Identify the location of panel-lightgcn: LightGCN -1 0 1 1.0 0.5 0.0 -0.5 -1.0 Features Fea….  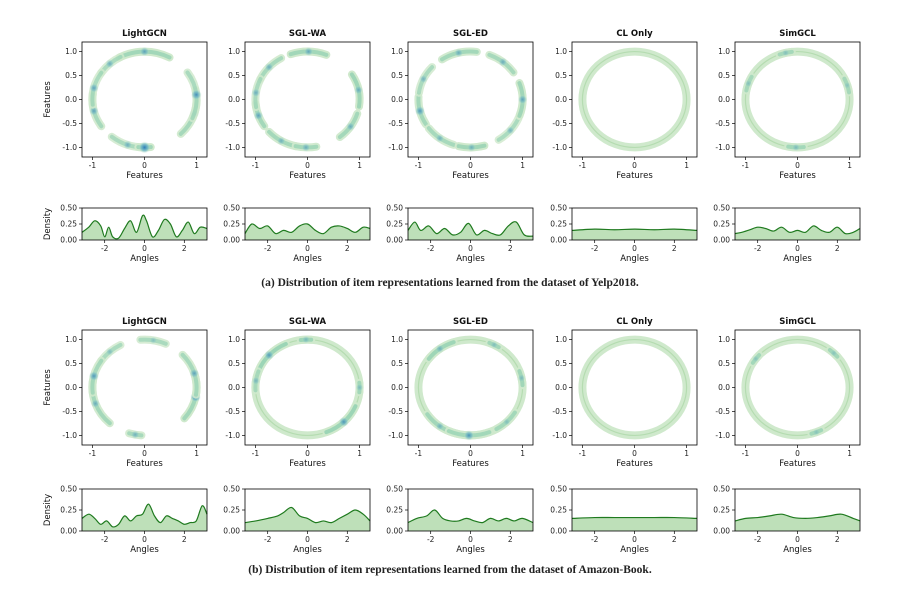
(125, 436).